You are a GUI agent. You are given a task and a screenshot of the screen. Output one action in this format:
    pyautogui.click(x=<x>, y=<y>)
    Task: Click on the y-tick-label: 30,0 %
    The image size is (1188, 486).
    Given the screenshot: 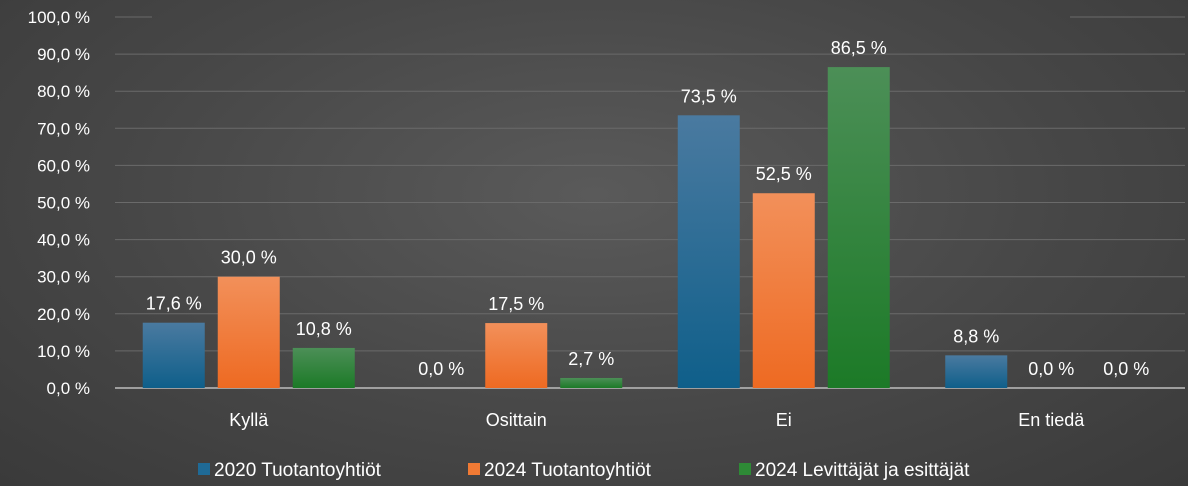 What is the action you would take?
    pyautogui.click(x=63, y=277)
    